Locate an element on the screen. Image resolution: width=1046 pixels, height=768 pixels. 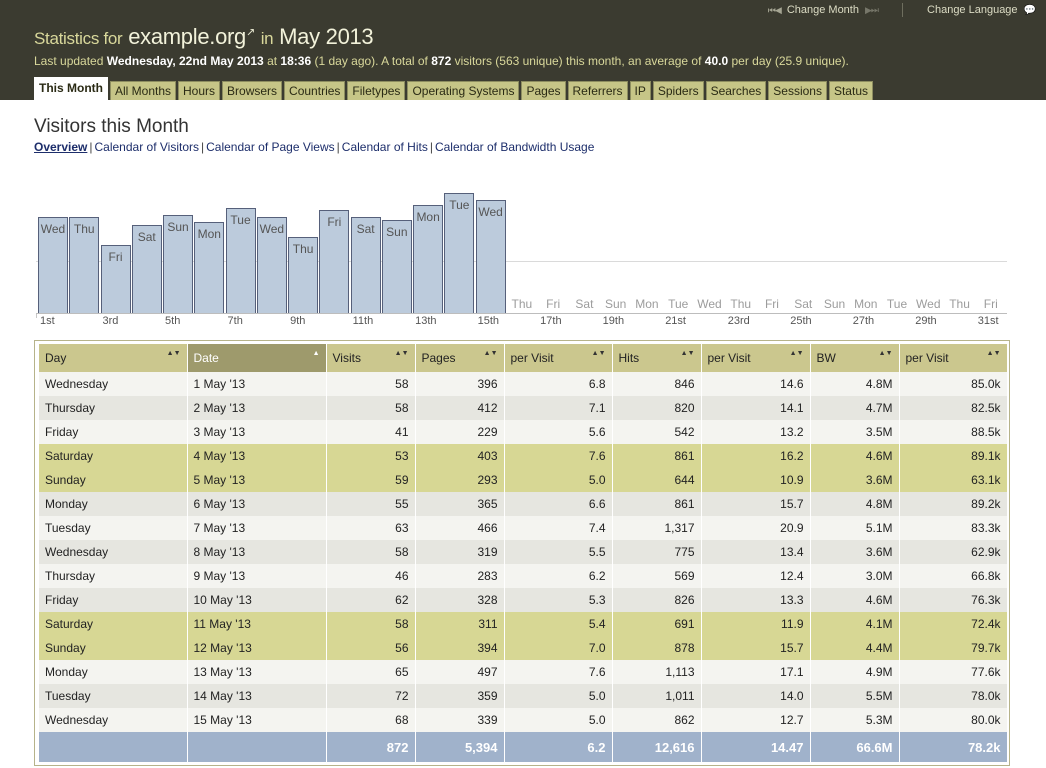
tab-this-month: This Month is located at coordinates (71, 88).